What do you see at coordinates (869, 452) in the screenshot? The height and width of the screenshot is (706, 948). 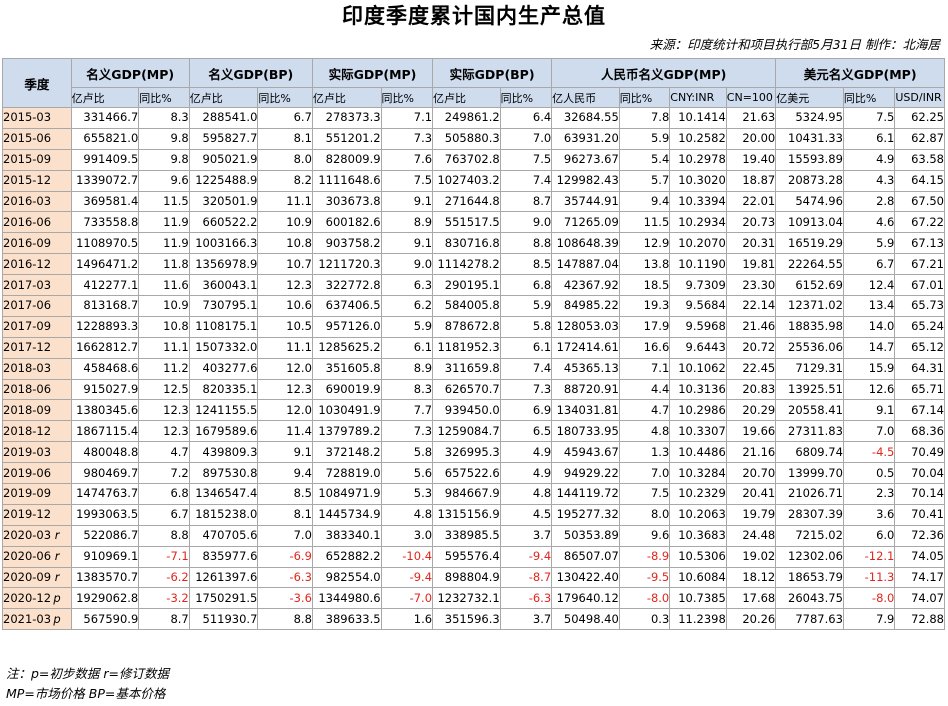 I see `table-cell: -4.5` at bounding box center [869, 452].